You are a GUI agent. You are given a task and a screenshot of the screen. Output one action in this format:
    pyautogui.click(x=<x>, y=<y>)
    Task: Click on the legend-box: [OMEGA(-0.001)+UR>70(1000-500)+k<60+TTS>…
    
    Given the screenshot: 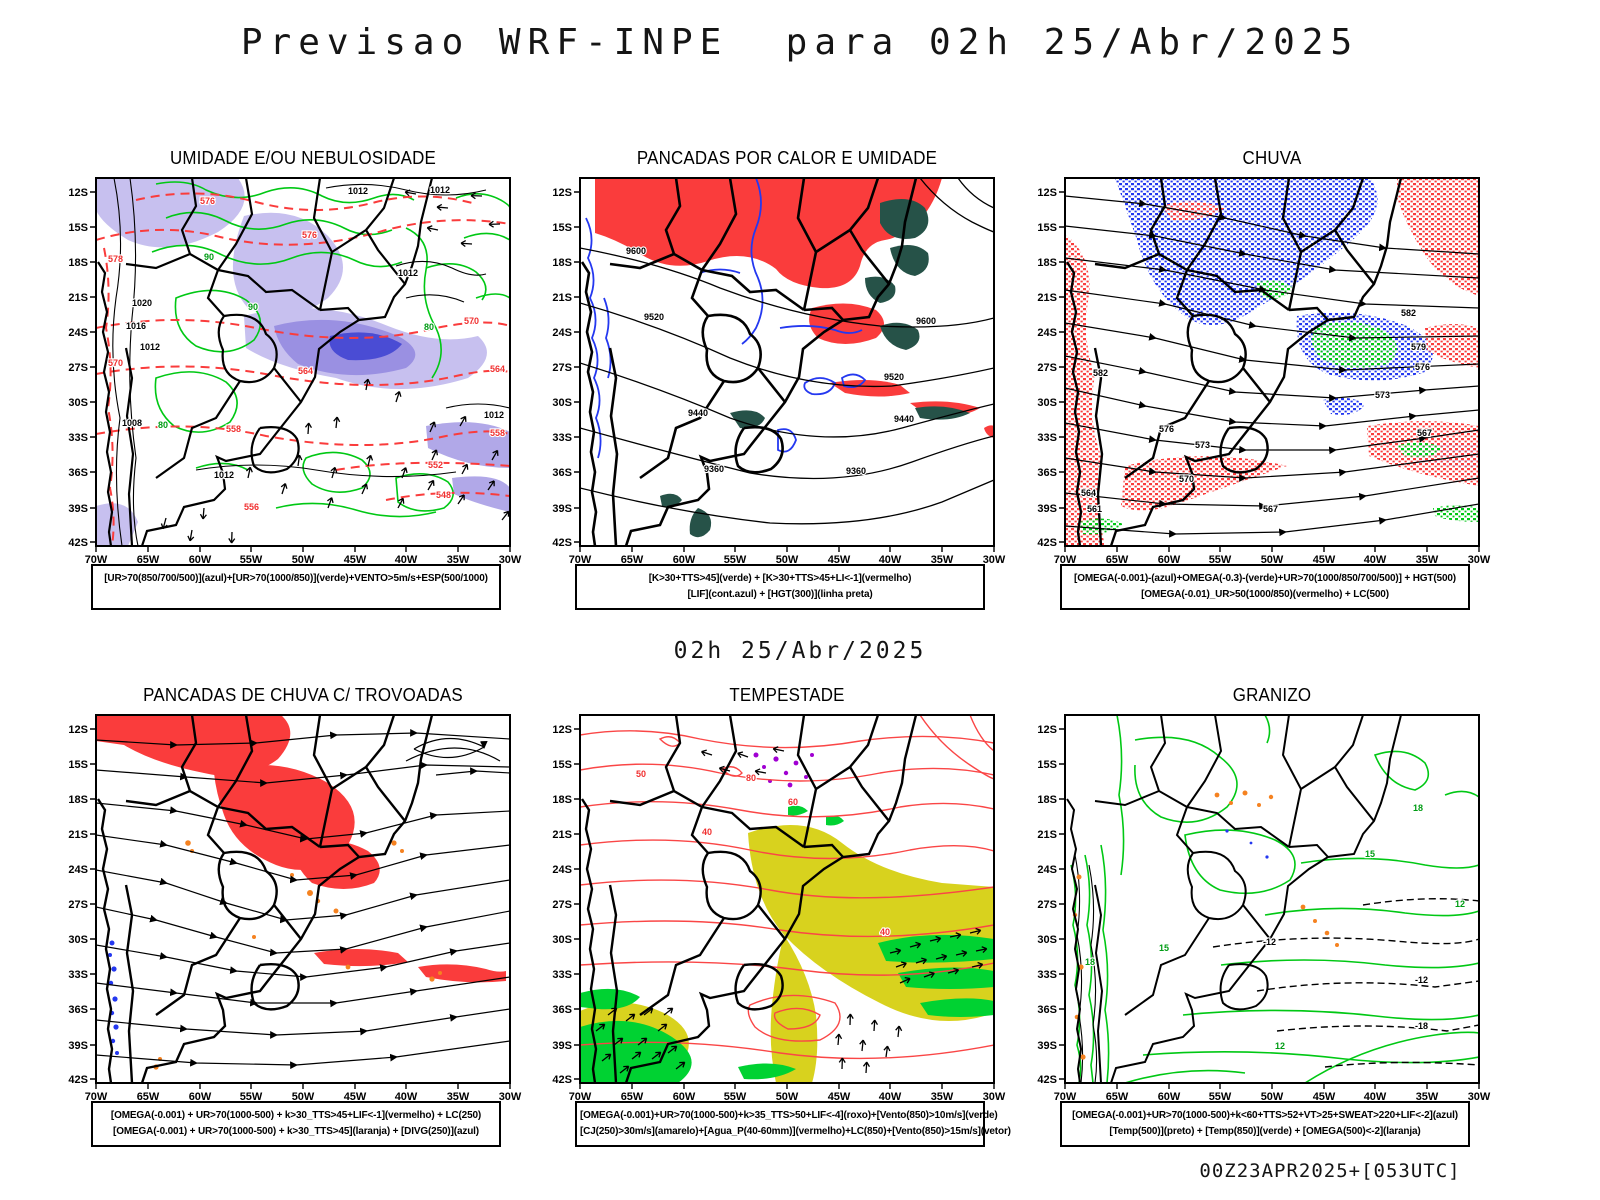 What is the action you would take?
    pyautogui.click(x=1265, y=1124)
    